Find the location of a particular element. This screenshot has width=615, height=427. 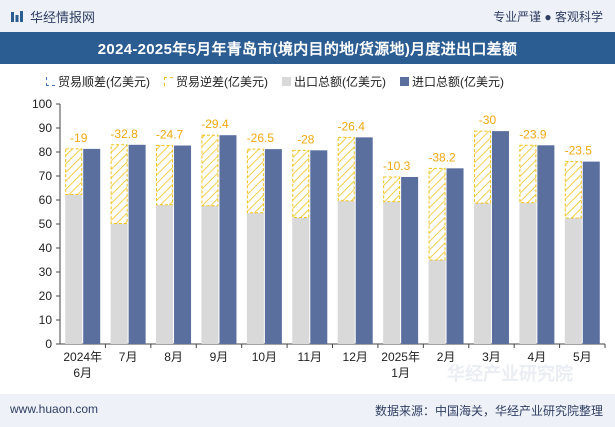

footer-website-link: www.huaon.com is located at coordinates (54, 409).